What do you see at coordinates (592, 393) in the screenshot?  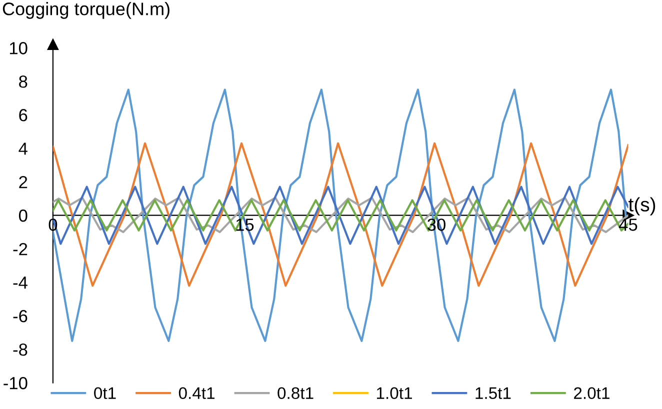 I see `legend-label: 2.0t1` at bounding box center [592, 393].